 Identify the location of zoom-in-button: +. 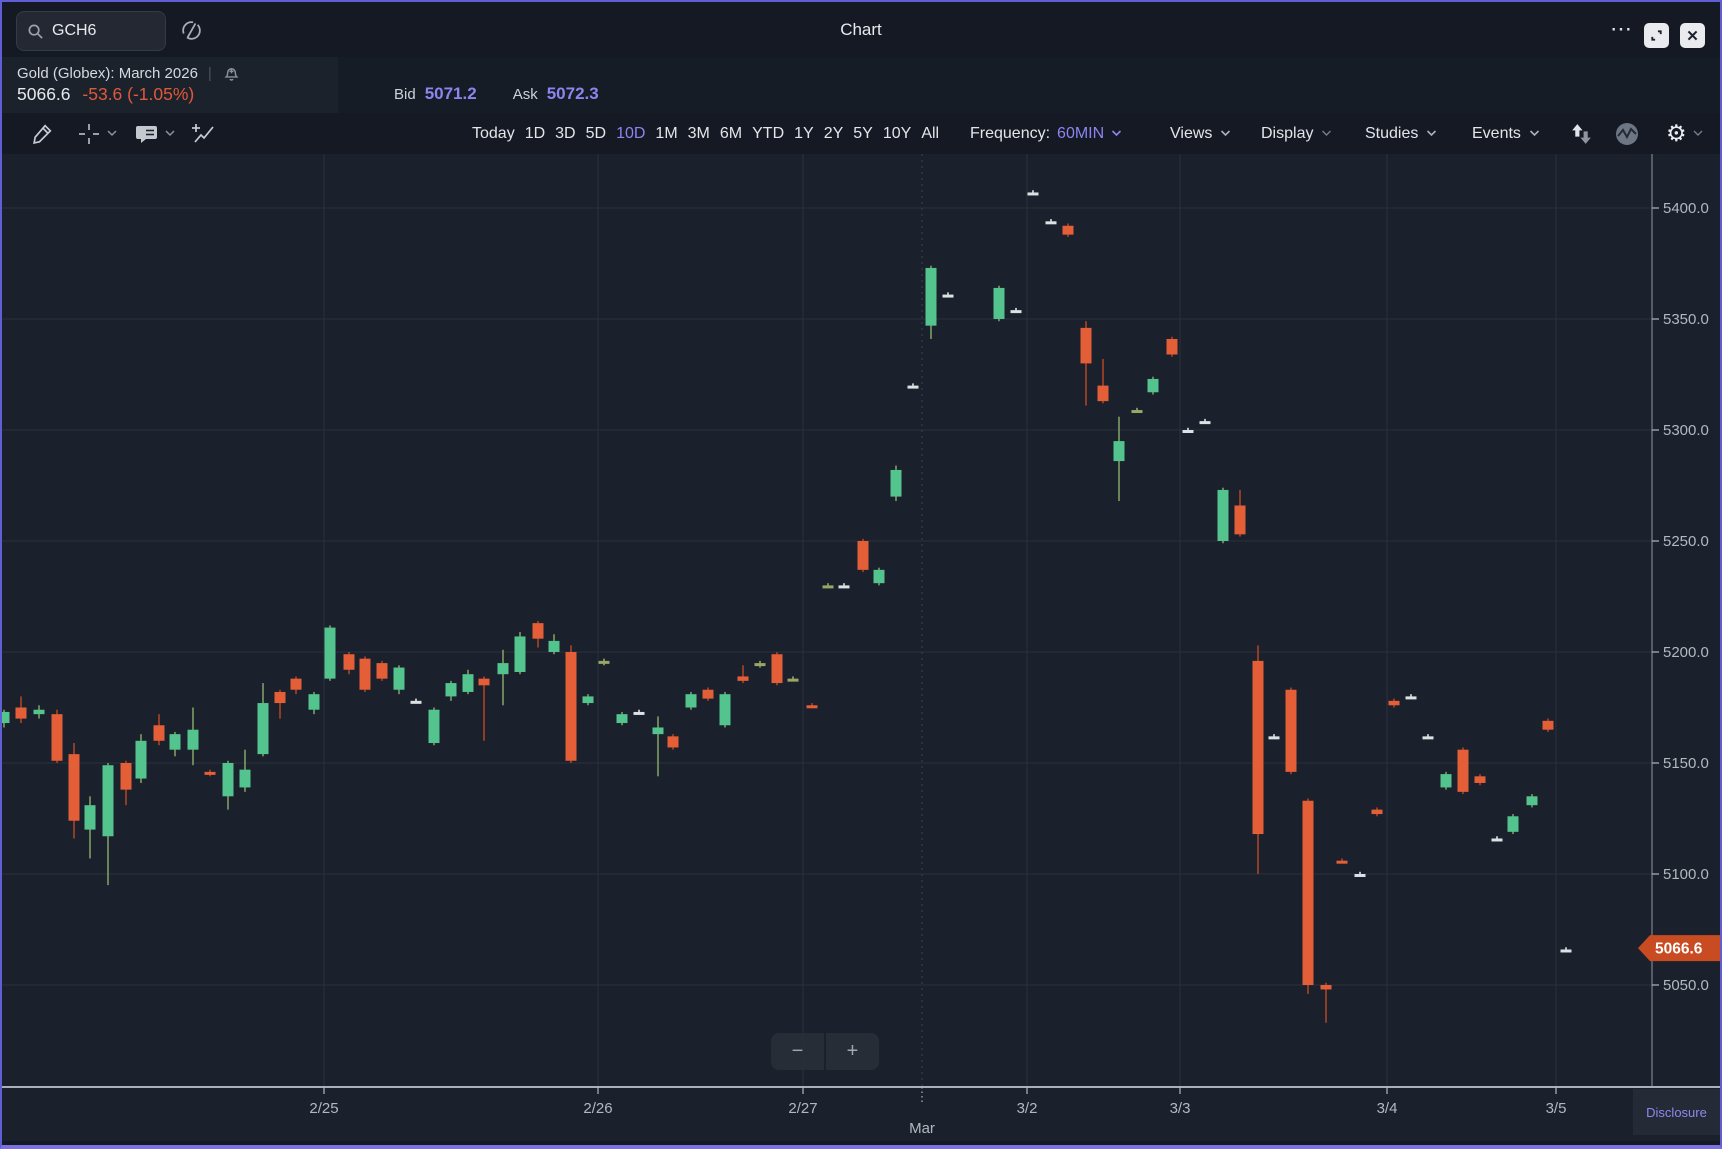
(852, 1051).